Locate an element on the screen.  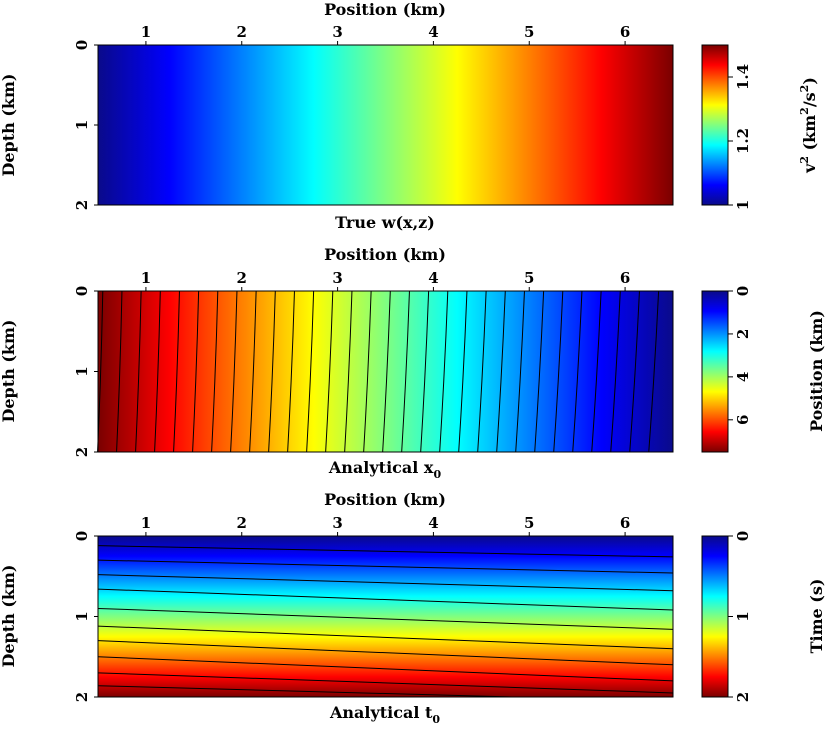
colorbar-ticks-3: 0 1 2 is located at coordinates (740, 616).